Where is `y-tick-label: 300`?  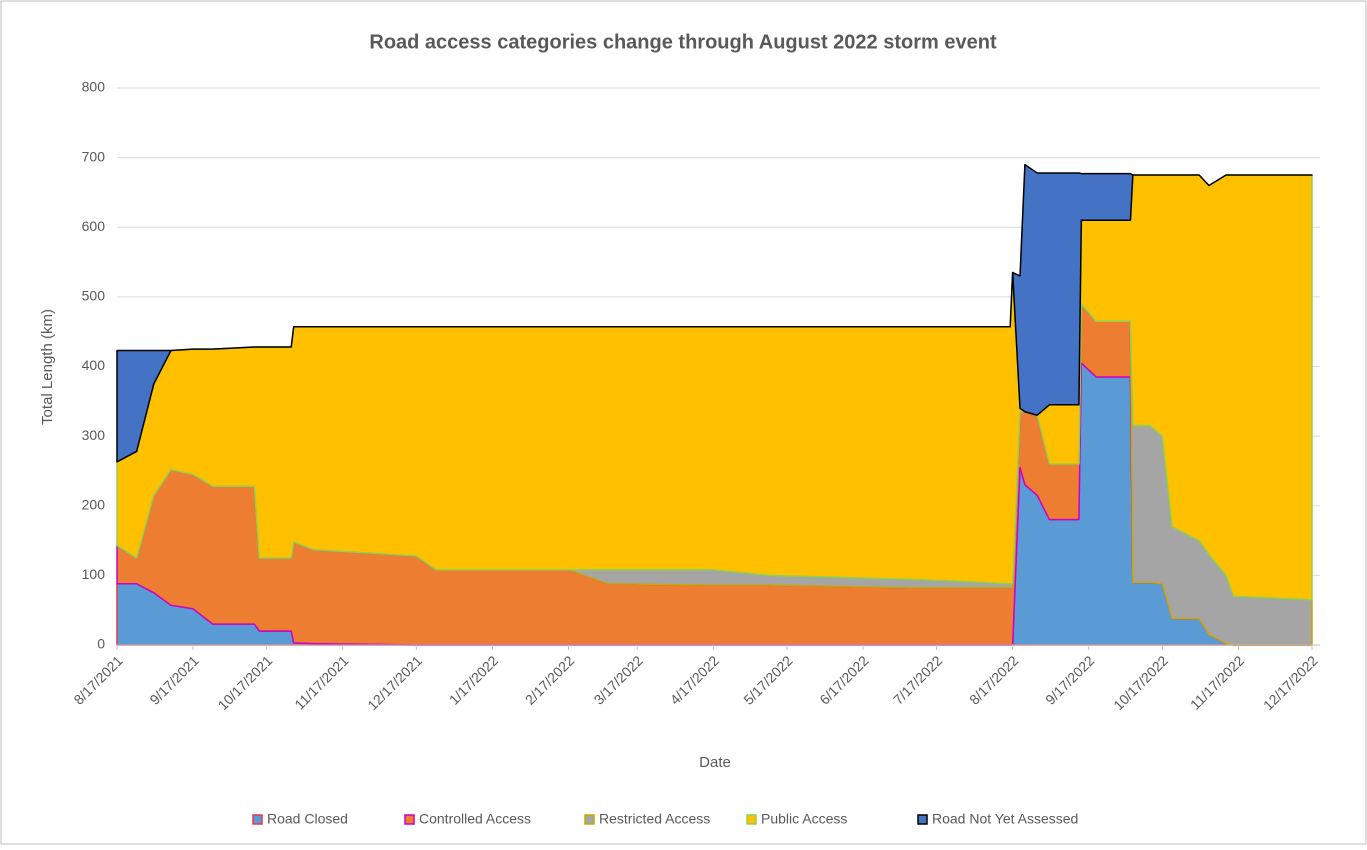 y-tick-label: 300 is located at coordinates (94, 435).